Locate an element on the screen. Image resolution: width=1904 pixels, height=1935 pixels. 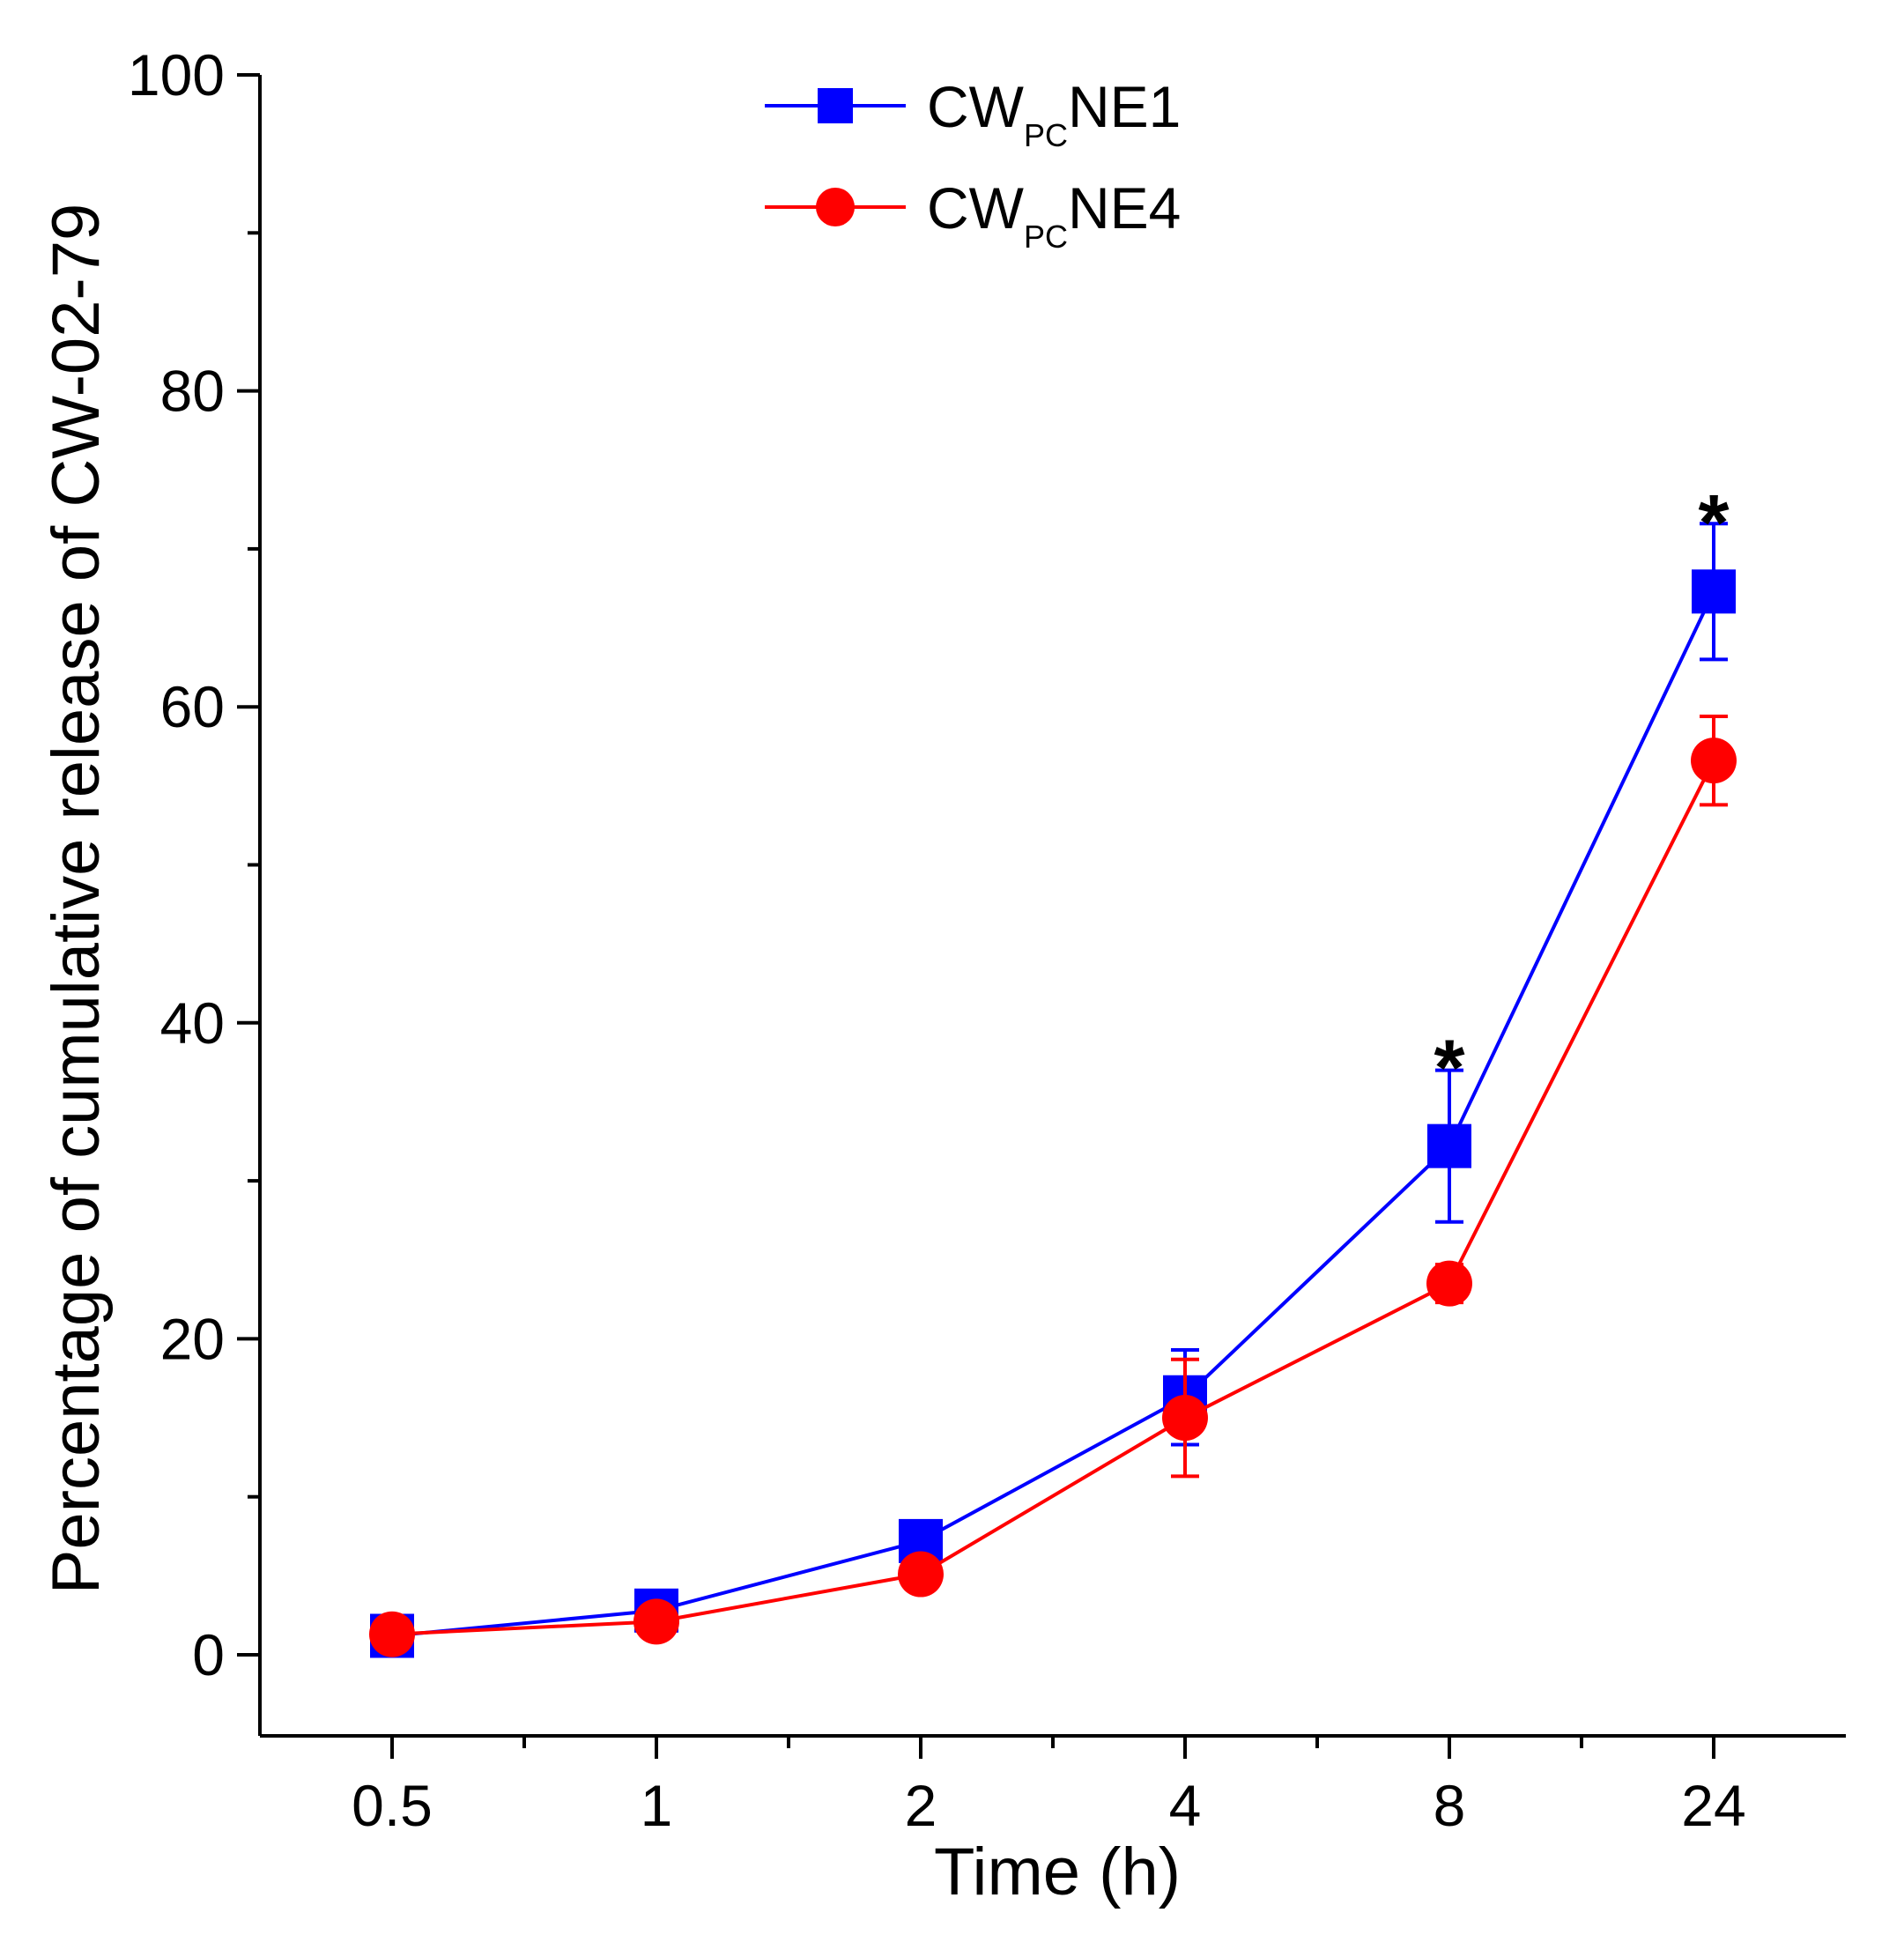
x-tick-label: 24 is located at coordinates (1713, 1805).